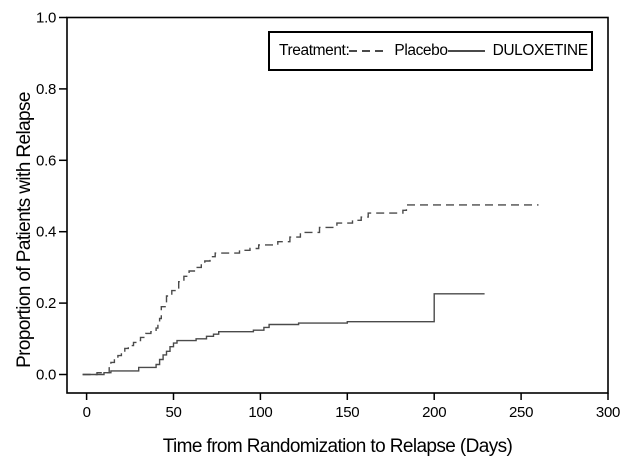  I want to click on y-tick-label: 1.0, so click(46, 18).